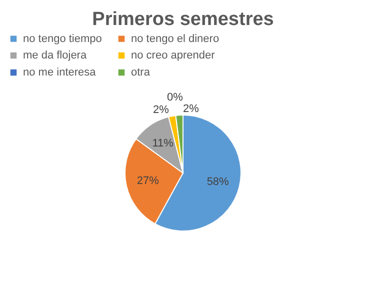  Describe the element at coordinates (163, 143) in the screenshot. I see `data-label: 11%` at that location.